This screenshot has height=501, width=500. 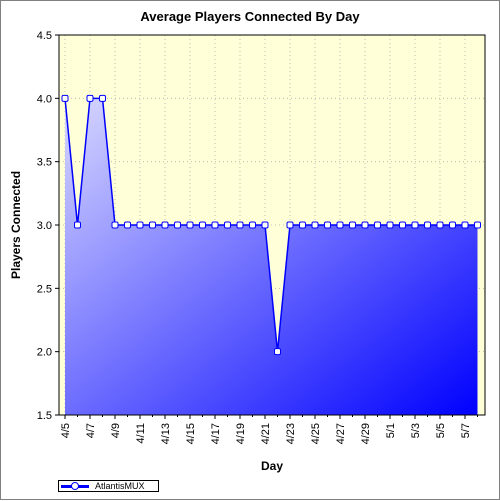 What do you see at coordinates (466, 430) in the screenshot?
I see `x-tick-label: 5/7` at bounding box center [466, 430].